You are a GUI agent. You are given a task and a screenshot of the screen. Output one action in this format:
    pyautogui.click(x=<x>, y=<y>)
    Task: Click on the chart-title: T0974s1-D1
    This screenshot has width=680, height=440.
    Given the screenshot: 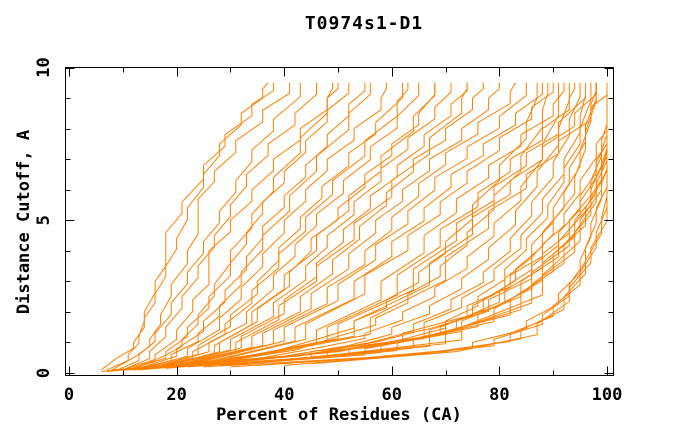 What is the action you would take?
    pyautogui.click(x=364, y=23)
    